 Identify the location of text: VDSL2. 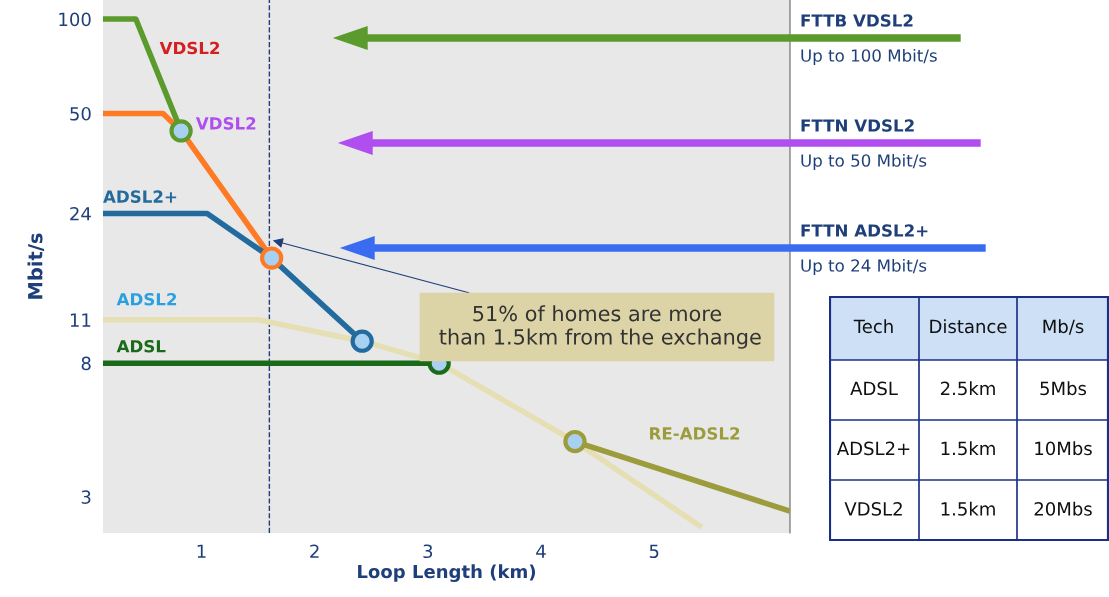
(873, 509).